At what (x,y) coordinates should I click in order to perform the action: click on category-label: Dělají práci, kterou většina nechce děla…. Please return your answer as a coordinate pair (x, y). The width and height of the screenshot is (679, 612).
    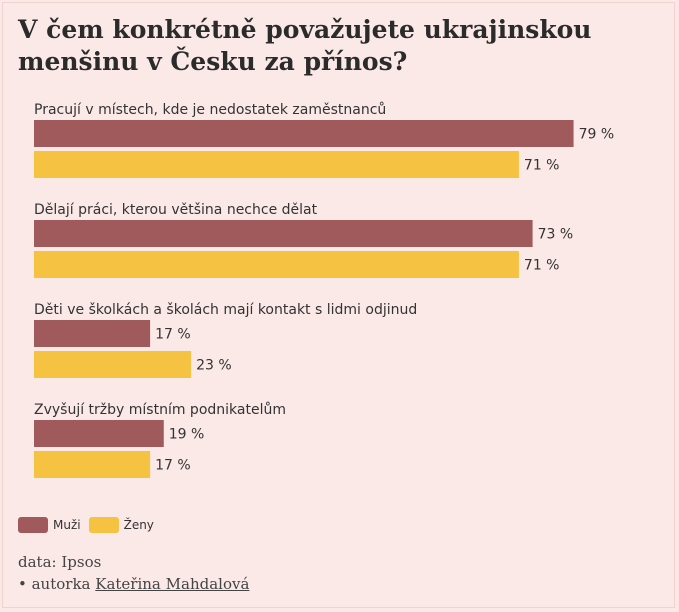
    Looking at the image, I should click on (176, 210).